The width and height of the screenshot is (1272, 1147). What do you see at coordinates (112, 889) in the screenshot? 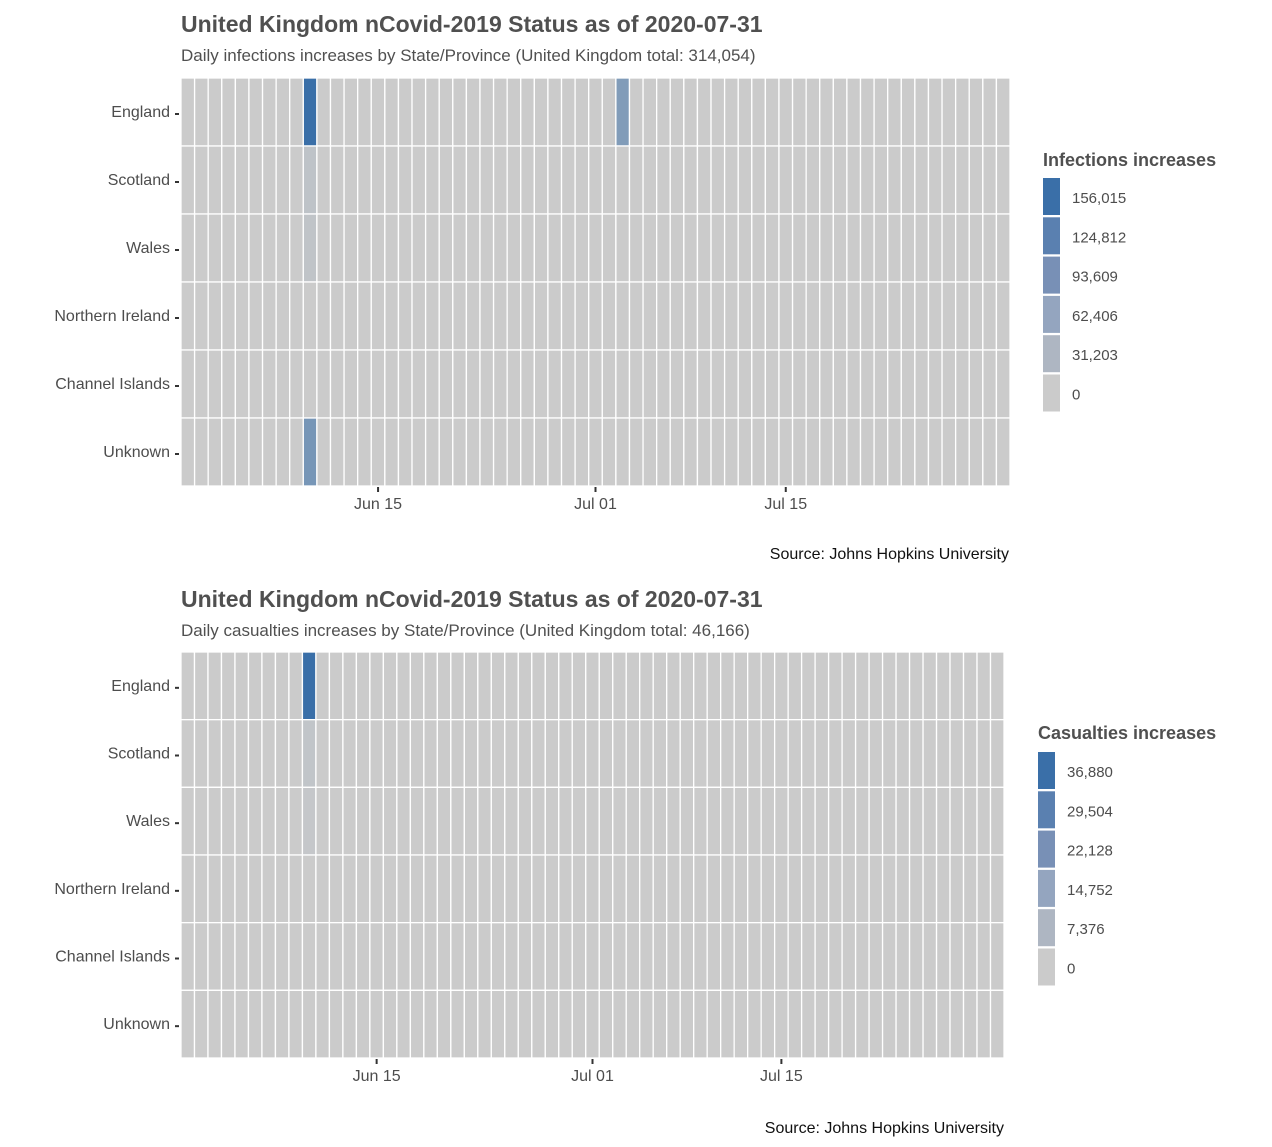
I see `y-tick-label: Northern Ireland` at bounding box center [112, 889].